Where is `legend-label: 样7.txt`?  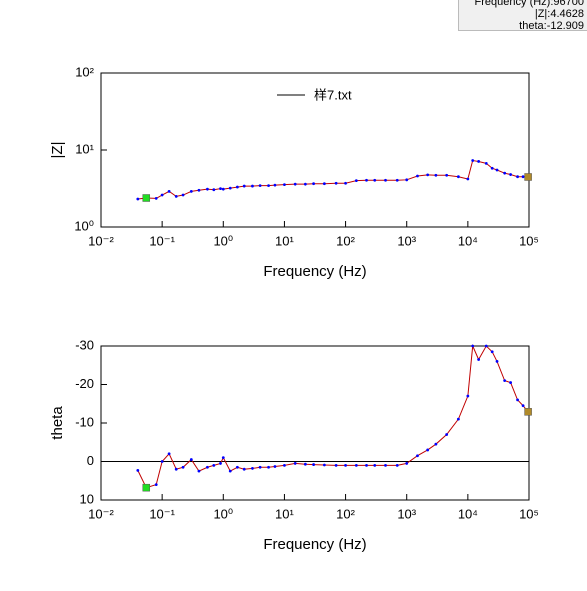 legend-label: 样7.txt is located at coordinates (333, 94).